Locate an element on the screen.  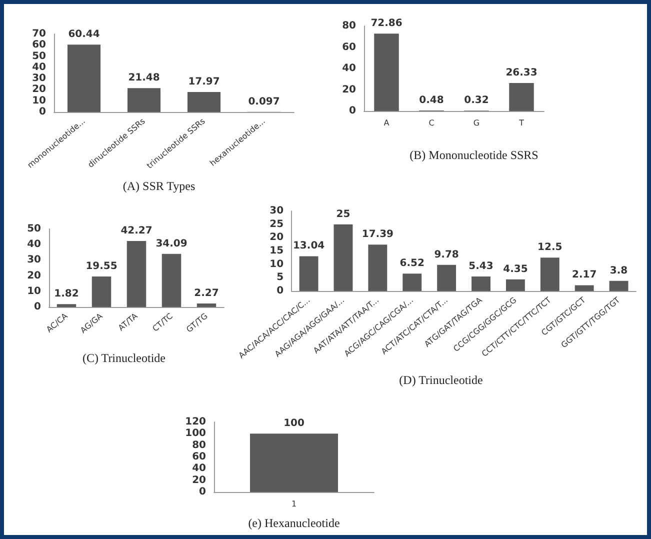
y-tick-label: 120 is located at coordinates (195, 422).